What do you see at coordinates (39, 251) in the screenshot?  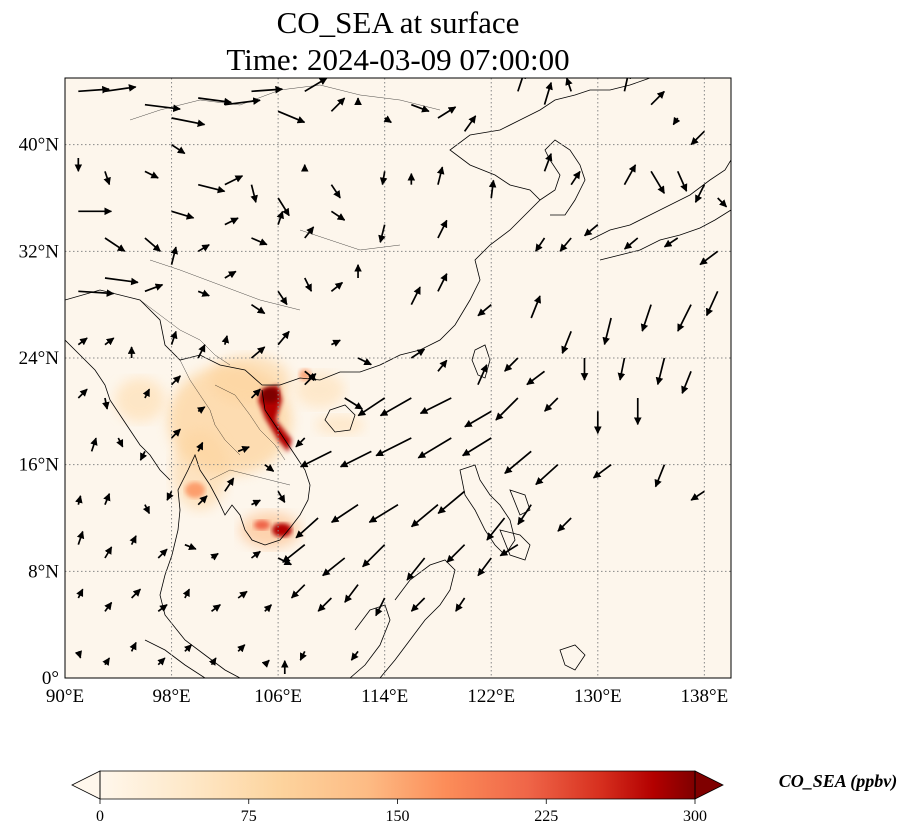 I see `y-tick-label: 32°N` at bounding box center [39, 251].